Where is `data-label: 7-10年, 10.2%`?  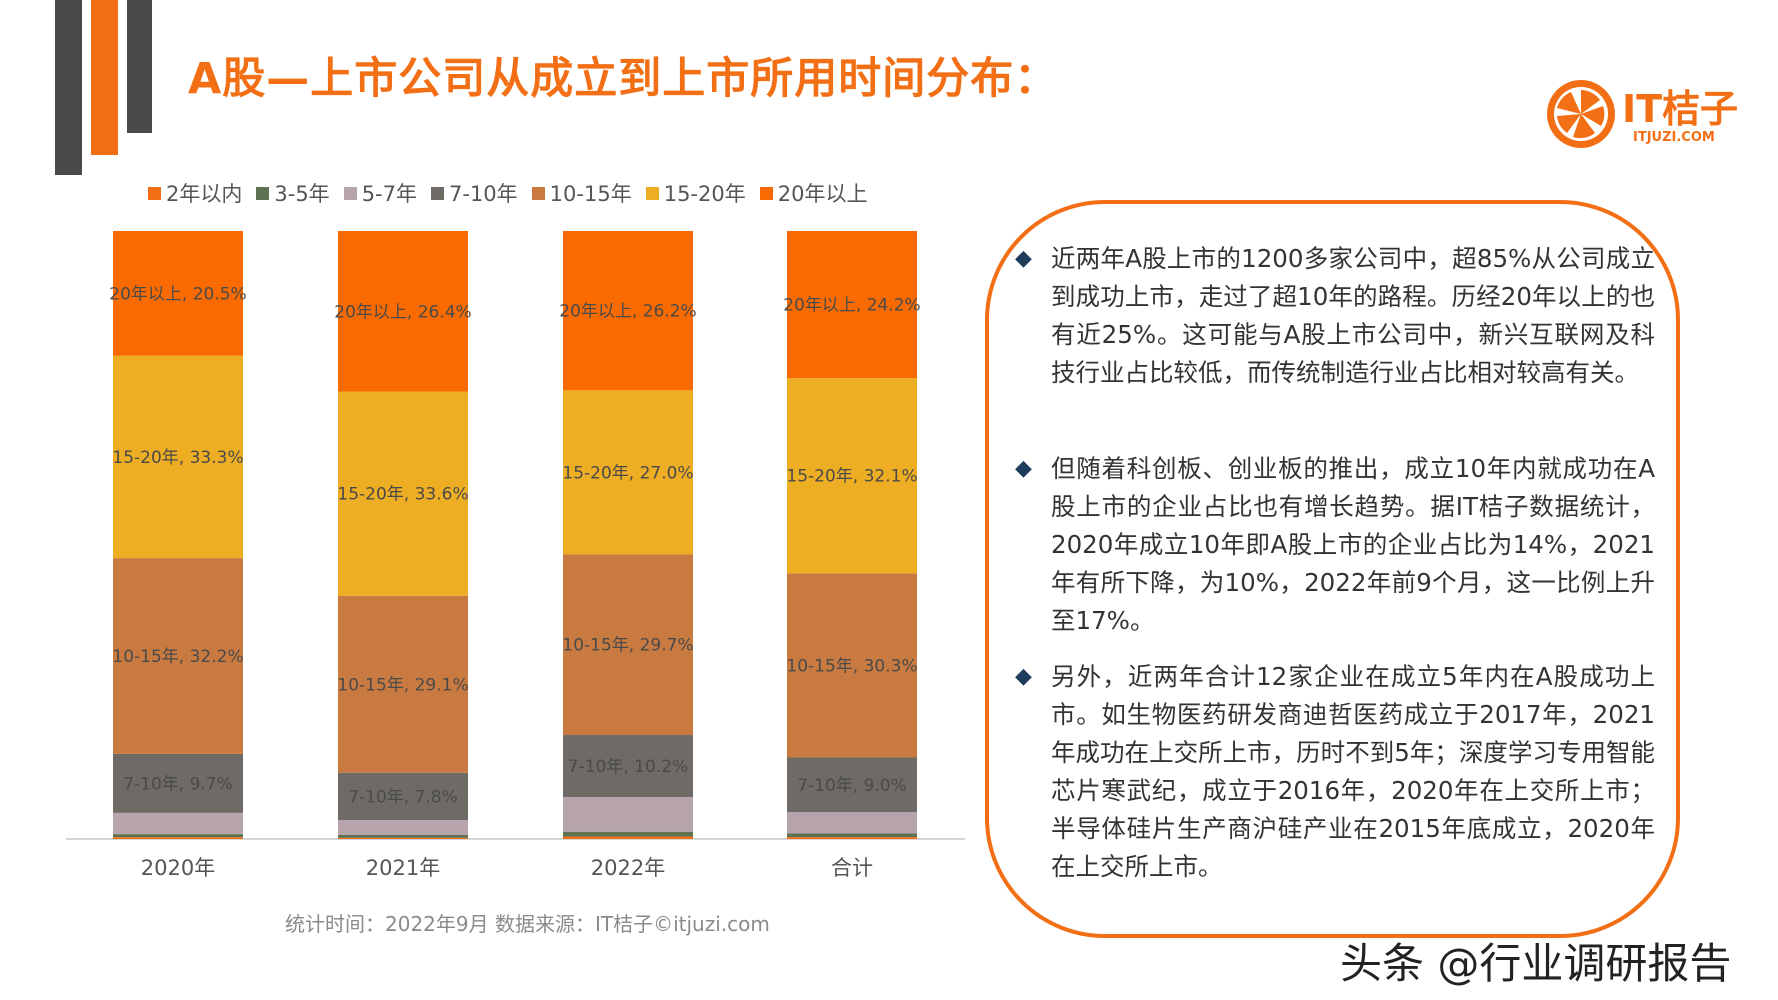
data-label: 7-10年, 10.2% is located at coordinates (628, 767).